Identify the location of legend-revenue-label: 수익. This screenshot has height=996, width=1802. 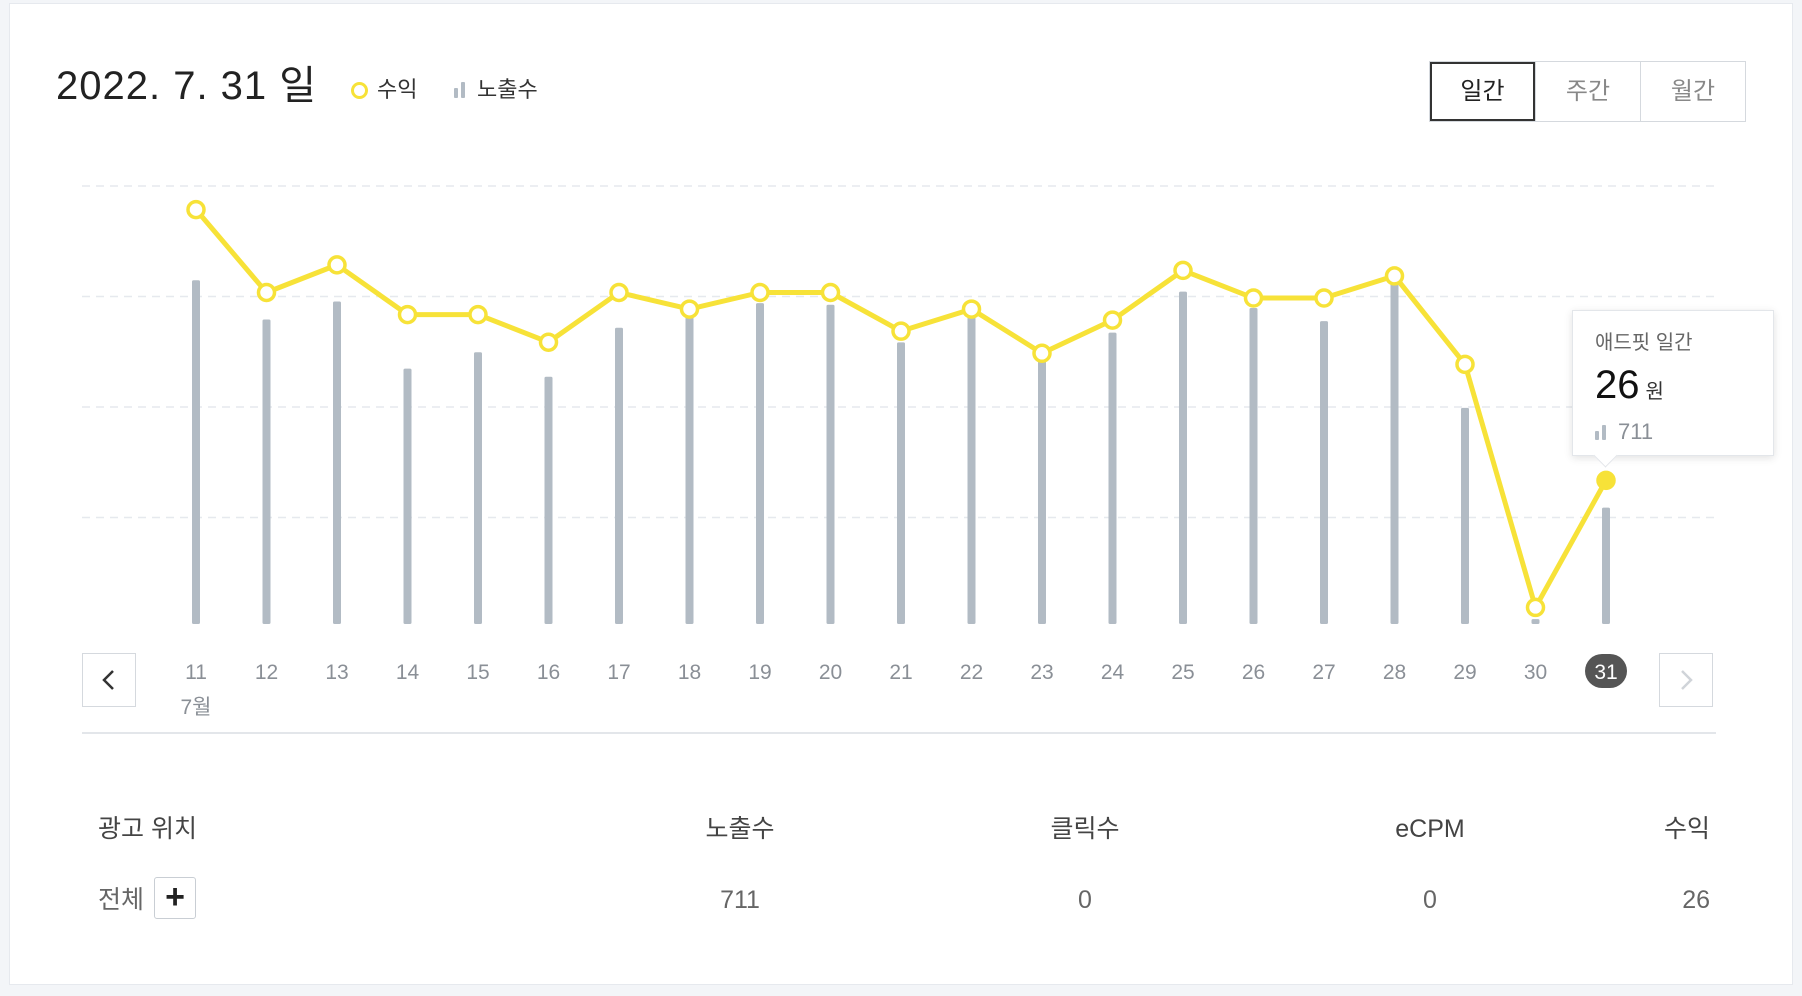
(397, 89).